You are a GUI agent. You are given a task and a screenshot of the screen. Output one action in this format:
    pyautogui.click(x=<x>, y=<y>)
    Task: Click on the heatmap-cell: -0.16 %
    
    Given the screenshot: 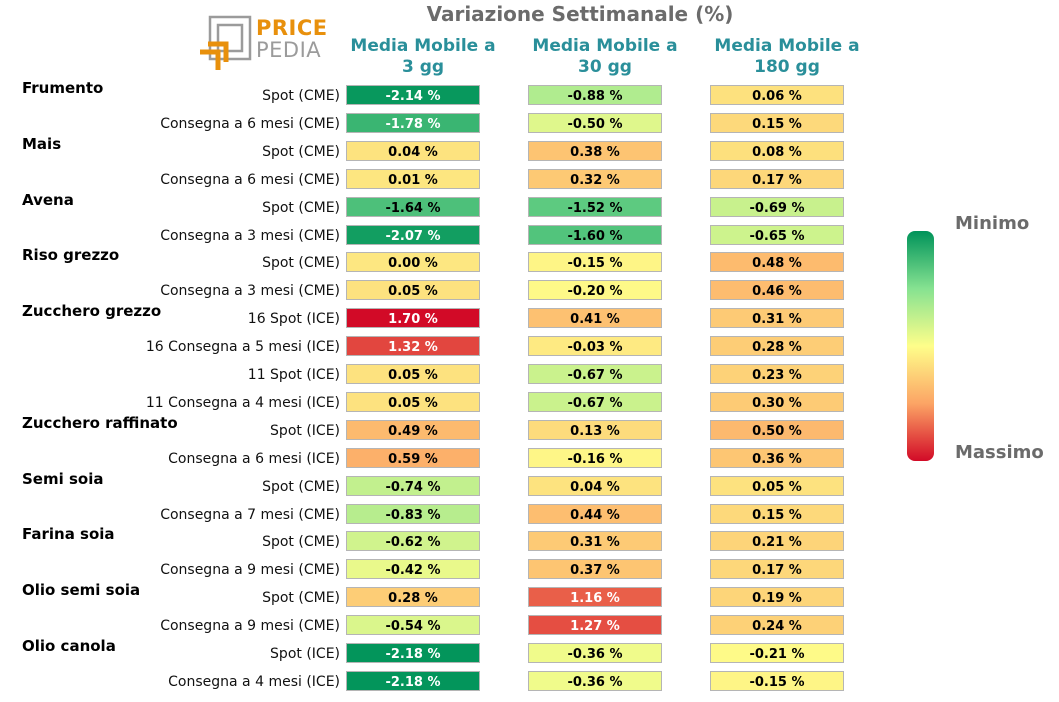 What is the action you would take?
    pyautogui.click(x=595, y=457)
    